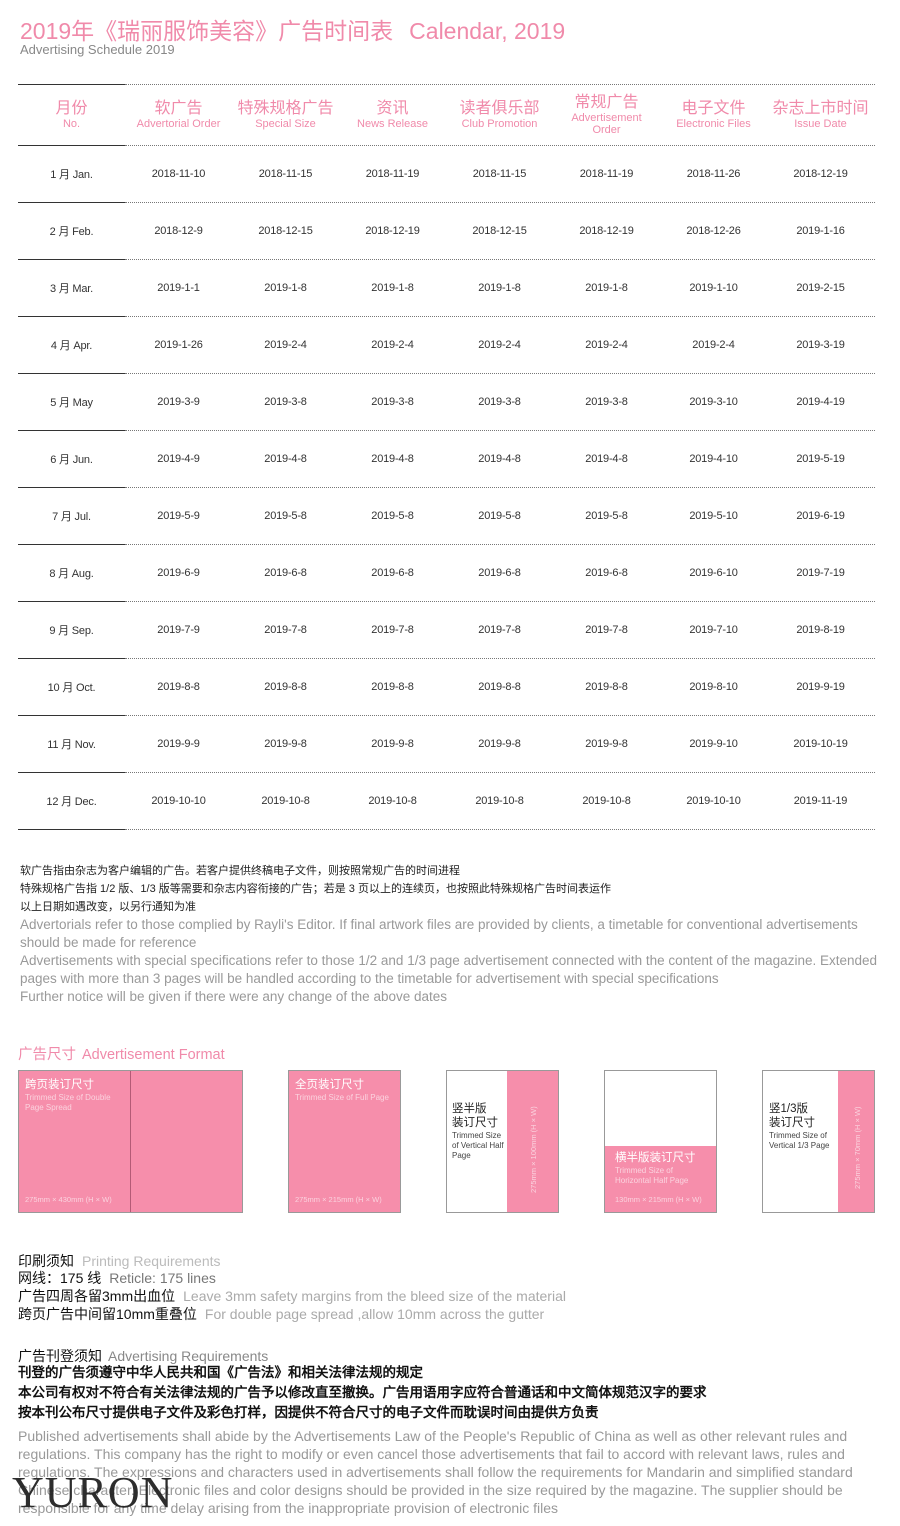  Describe the element at coordinates (392, 108) in the screenshot. I see `column-header-zh: 资讯` at that location.